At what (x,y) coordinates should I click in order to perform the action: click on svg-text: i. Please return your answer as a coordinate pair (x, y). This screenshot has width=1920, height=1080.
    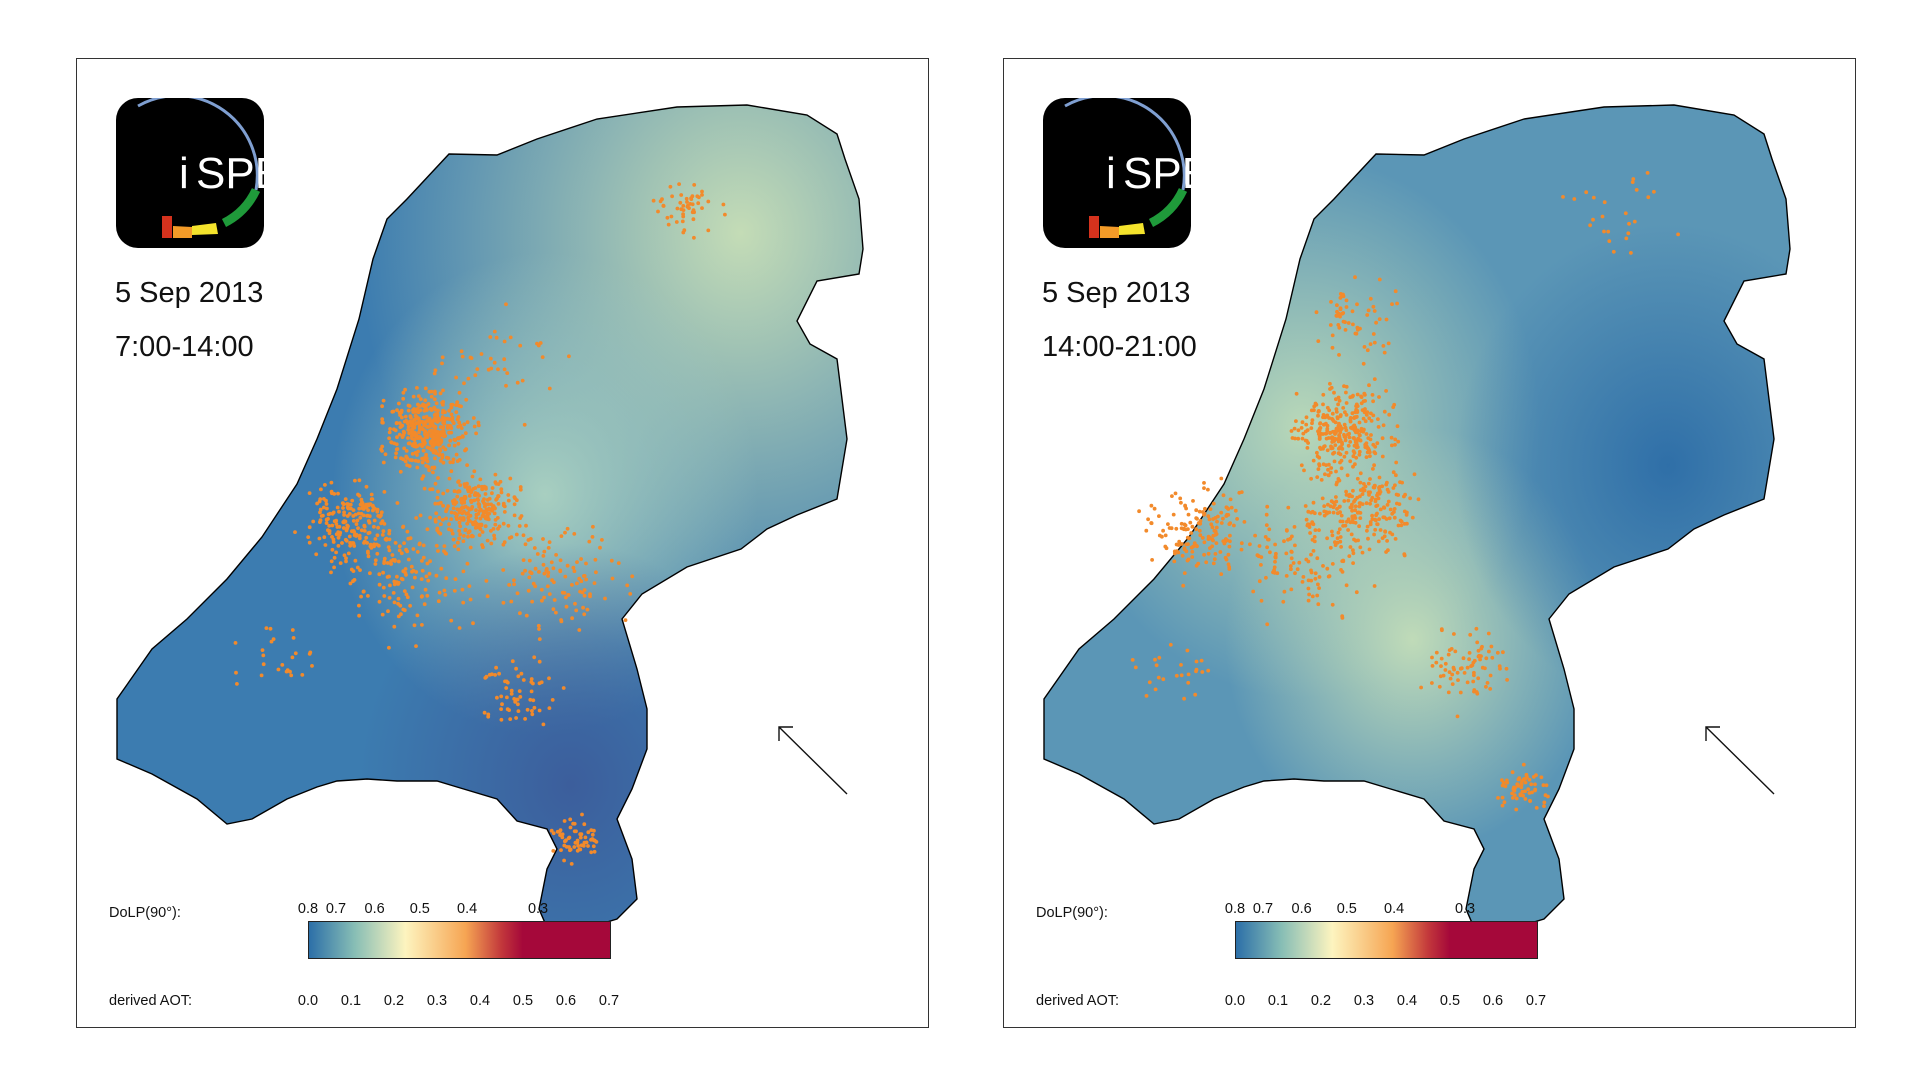
    Looking at the image, I should click on (184, 173).